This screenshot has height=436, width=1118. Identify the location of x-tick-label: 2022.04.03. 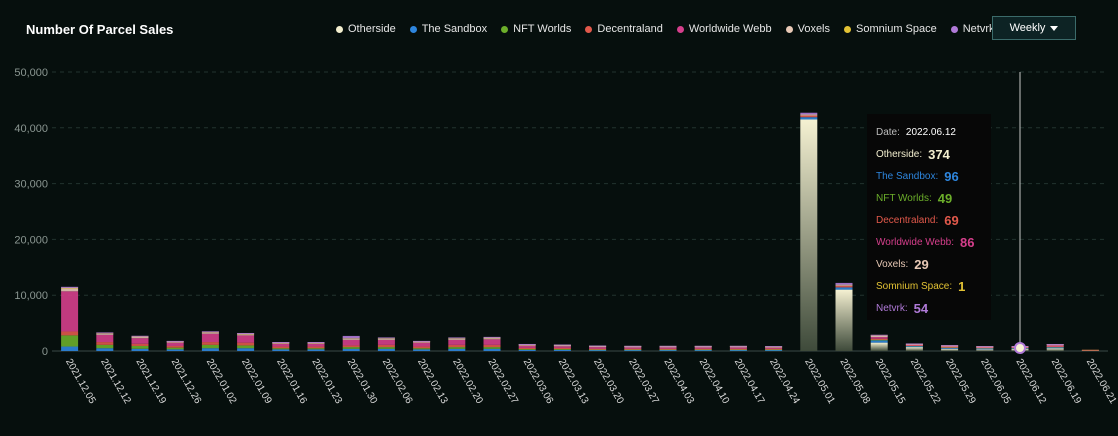
(678, 381).